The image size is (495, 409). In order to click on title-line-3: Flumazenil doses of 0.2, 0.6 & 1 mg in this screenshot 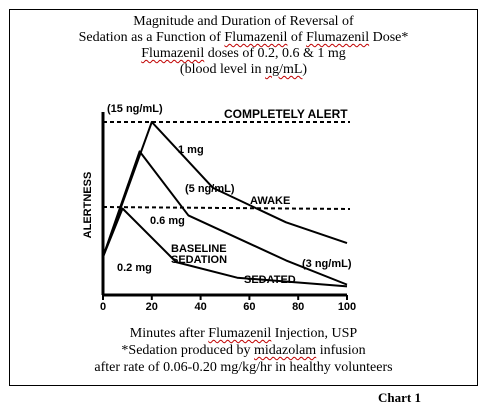, I will do `click(243, 54)`.